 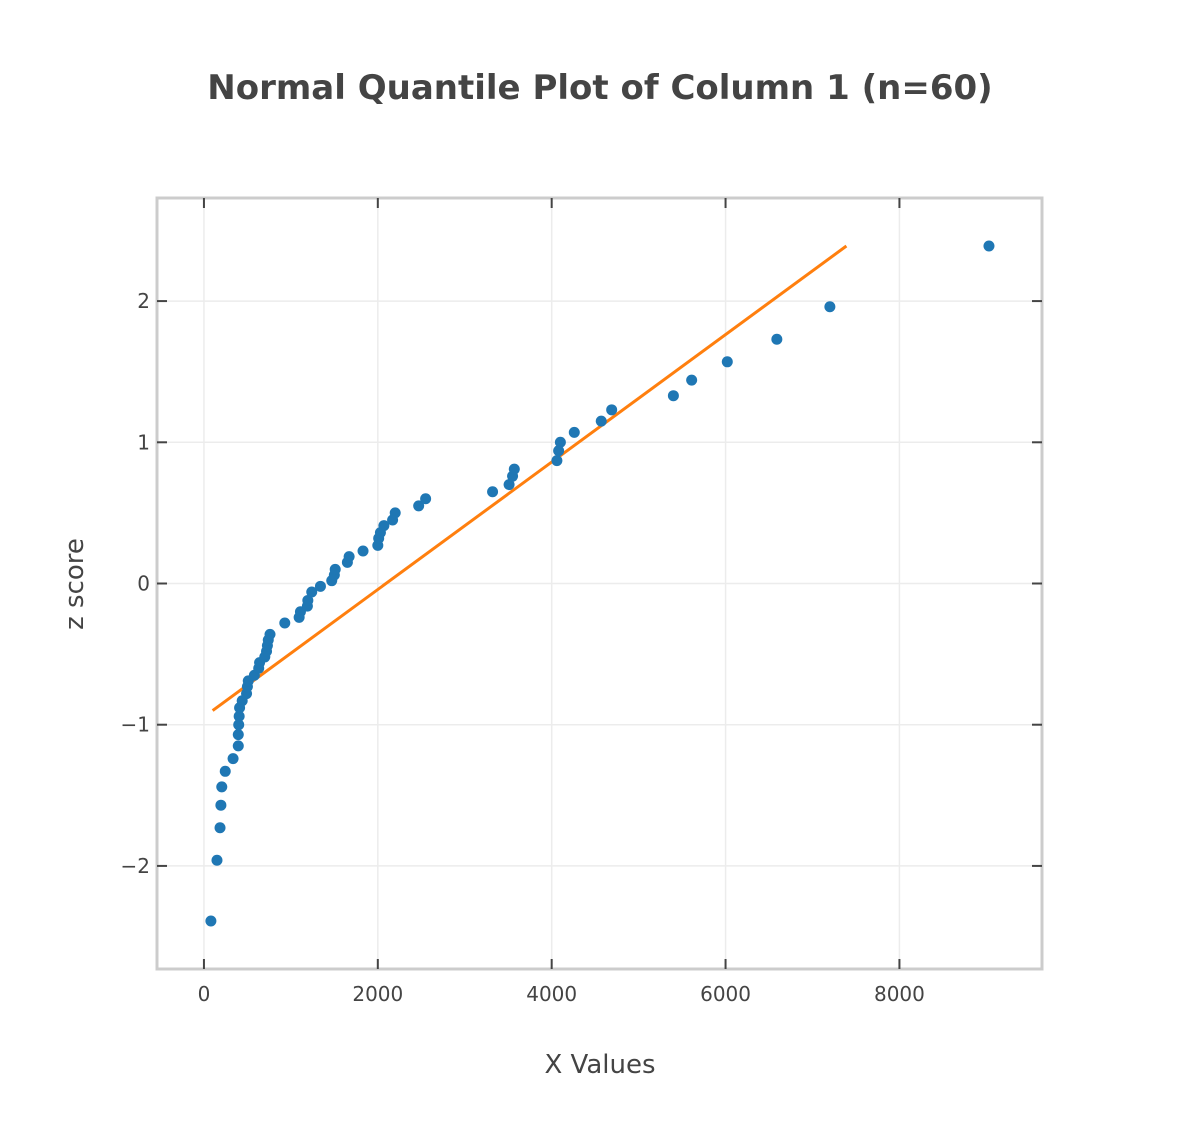 I want to click on chart-title: Normal Quantile Plot of Column 1 (n=60), so click(x=599, y=88).